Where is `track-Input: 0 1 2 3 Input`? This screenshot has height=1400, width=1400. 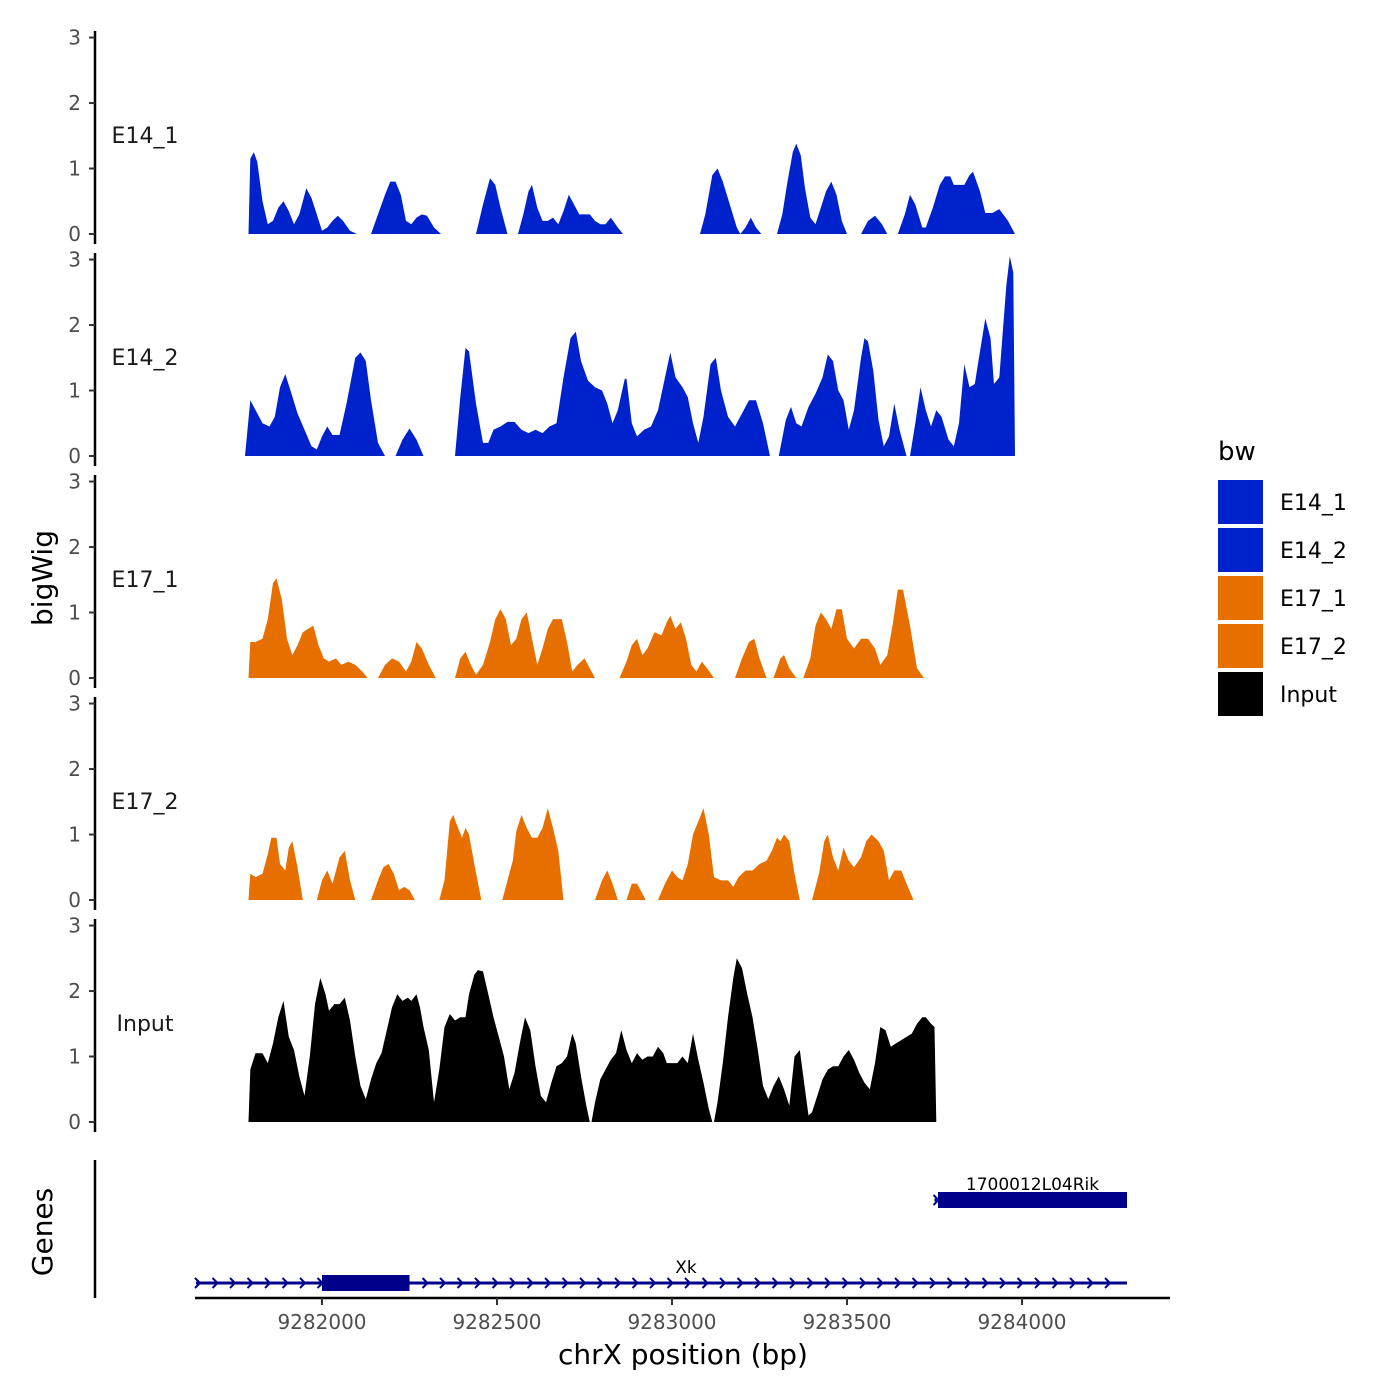 track-Input: 0 1 2 3 Input is located at coordinates (502, 1024).